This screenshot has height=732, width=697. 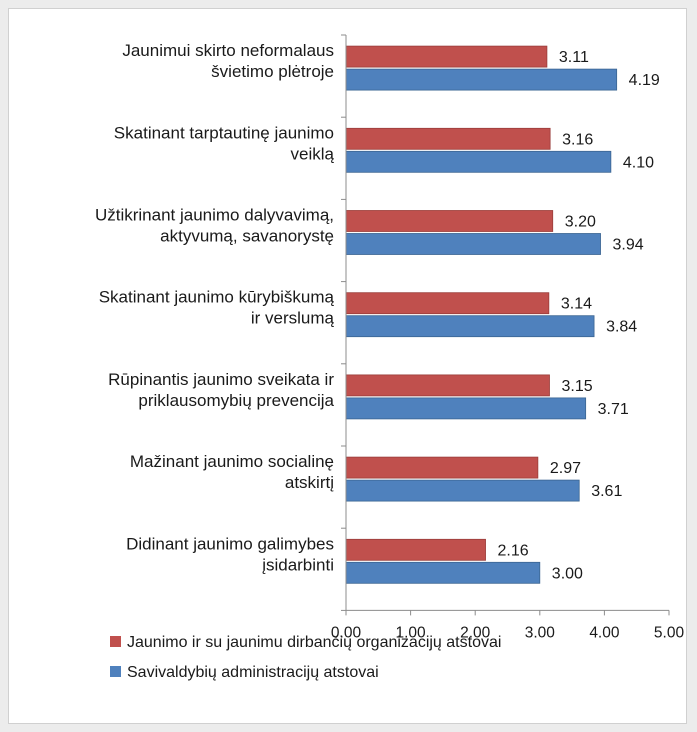 What do you see at coordinates (115, 671) in the screenshot?
I see `legend-swatch-municipalities` at bounding box center [115, 671].